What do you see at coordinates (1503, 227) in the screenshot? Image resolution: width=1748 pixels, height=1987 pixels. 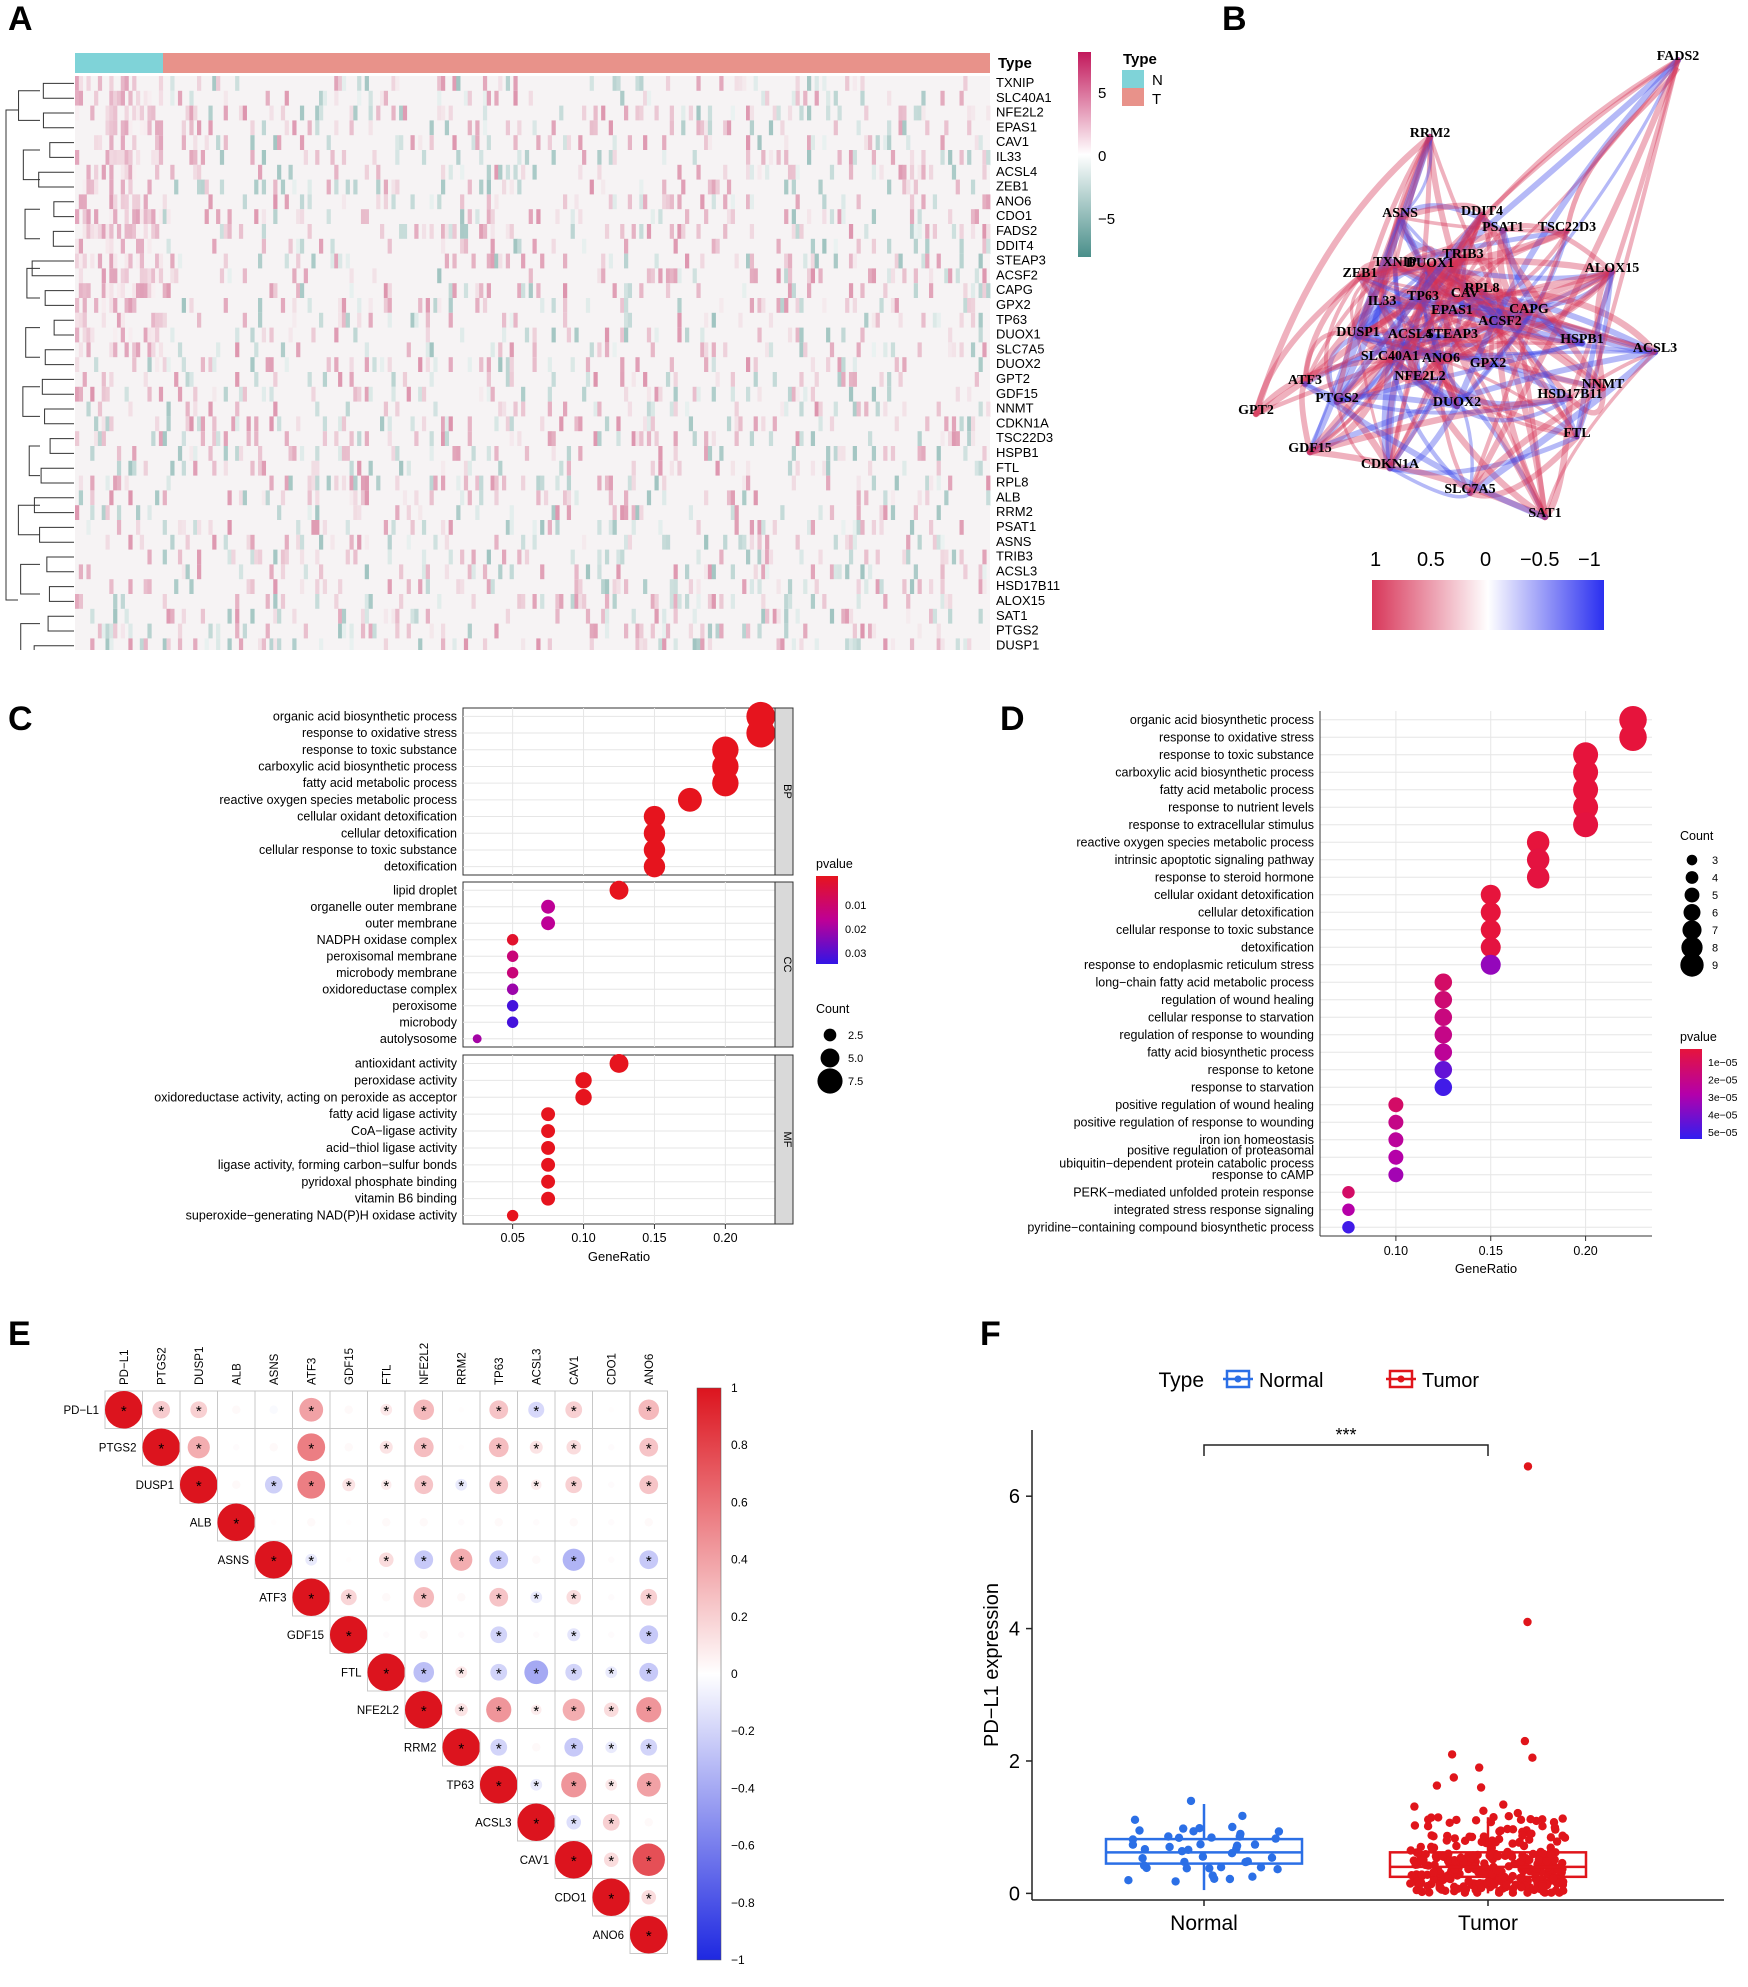 I see `network-node-label: PSAT1` at bounding box center [1503, 227].